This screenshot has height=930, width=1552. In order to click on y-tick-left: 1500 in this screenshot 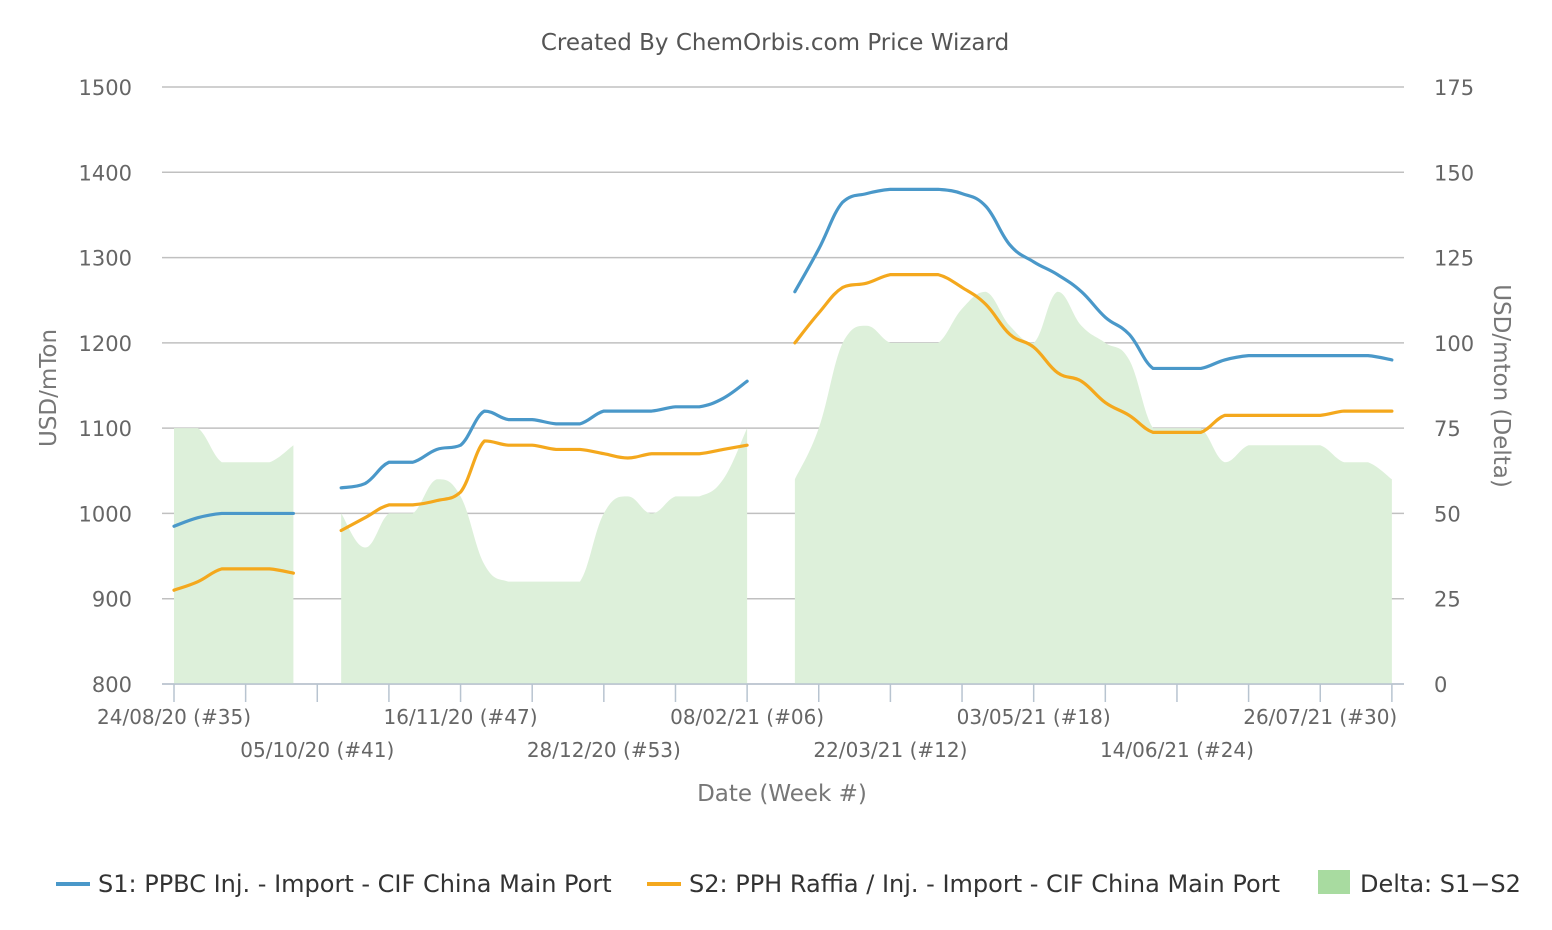, I will do `click(105, 88)`.